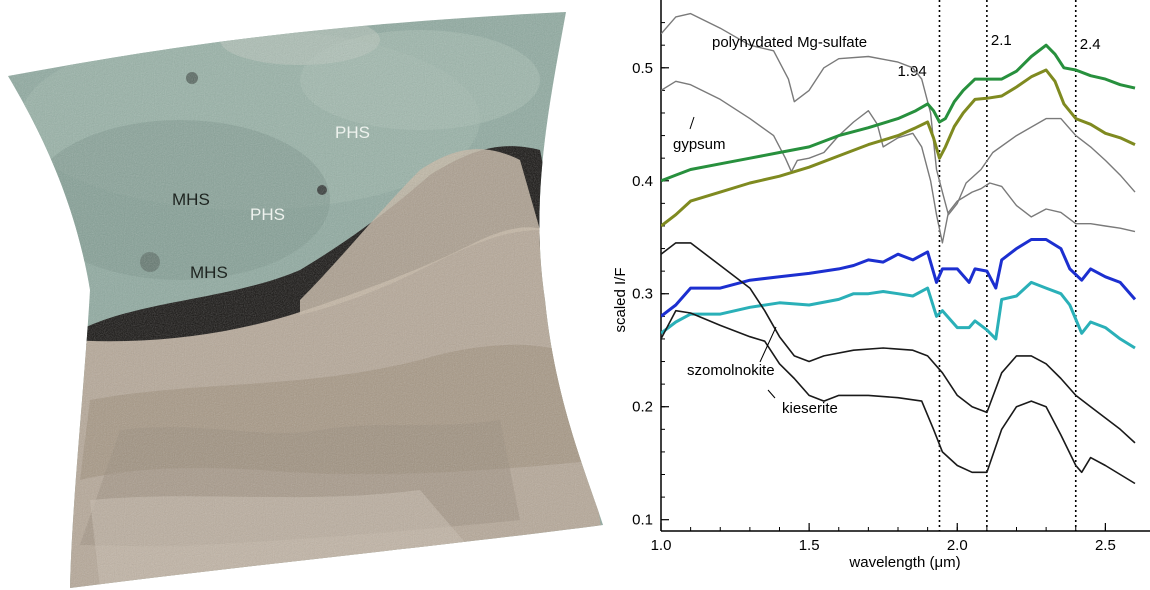  Describe the element at coordinates (911, 71) in the screenshot. I see `reference-line-label: 1.94` at that location.